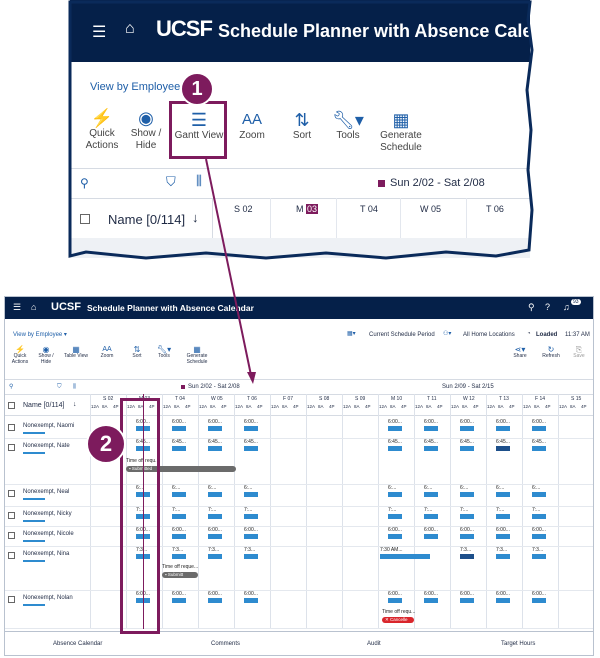 The width and height of the screenshot is (600, 658). What do you see at coordinates (520, 353) in the screenshot?
I see `share-button: ⋖▾ Share` at bounding box center [520, 353].